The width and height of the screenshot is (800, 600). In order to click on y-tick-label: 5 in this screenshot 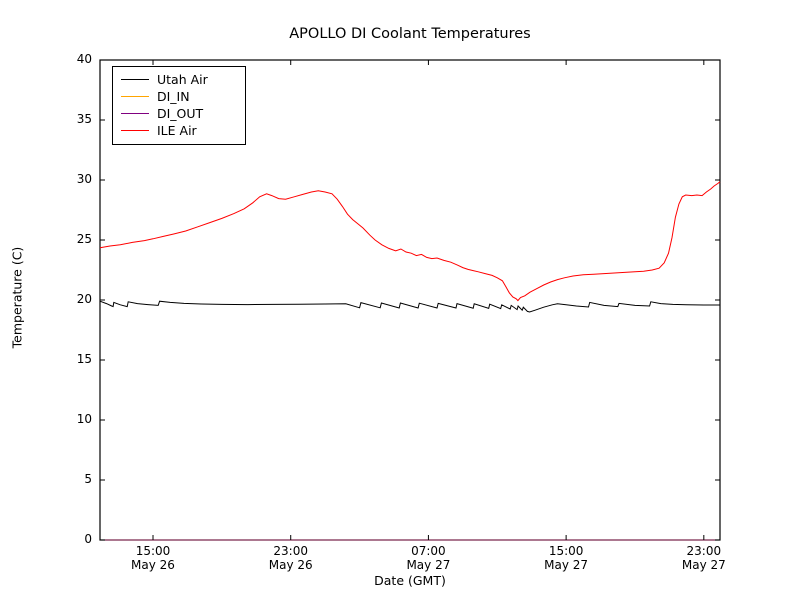, I will do `click(88, 479)`.